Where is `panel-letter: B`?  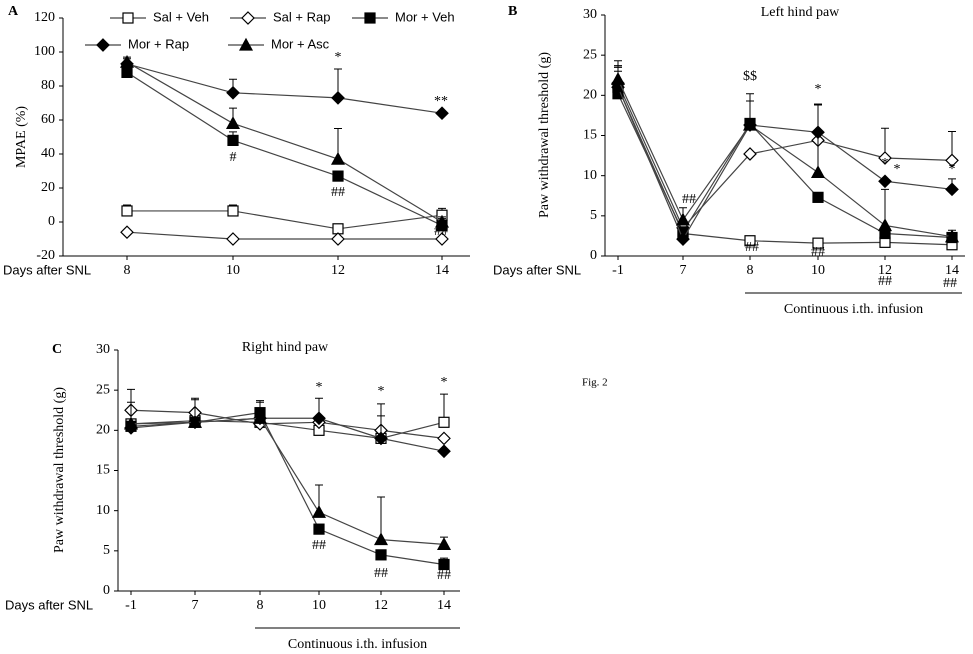 panel-letter: B is located at coordinates (512, 11).